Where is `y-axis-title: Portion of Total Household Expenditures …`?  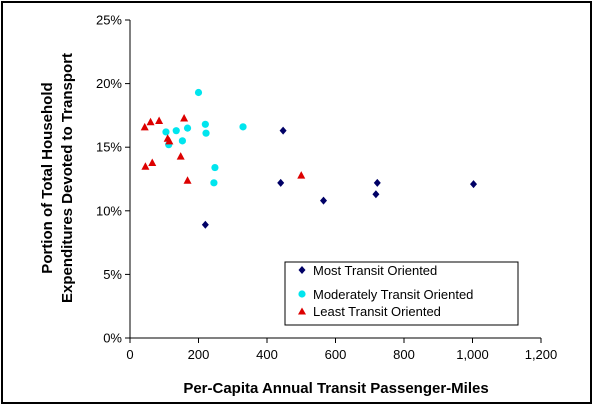 y-axis-title: Portion of Total Household Expenditures … is located at coordinates (57, 178).